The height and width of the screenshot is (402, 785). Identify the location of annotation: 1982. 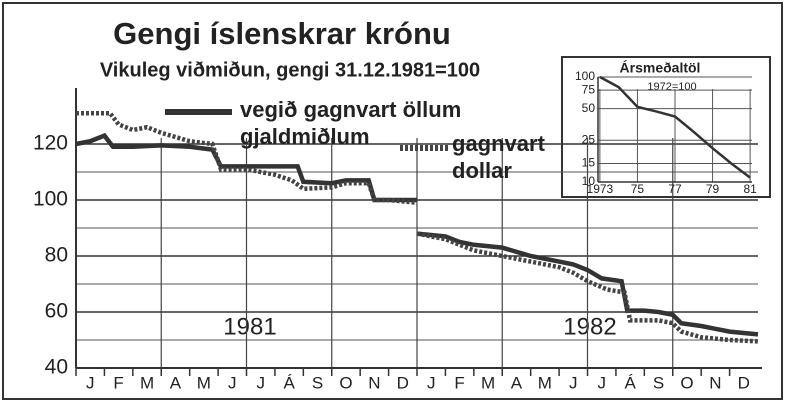
(589, 326).